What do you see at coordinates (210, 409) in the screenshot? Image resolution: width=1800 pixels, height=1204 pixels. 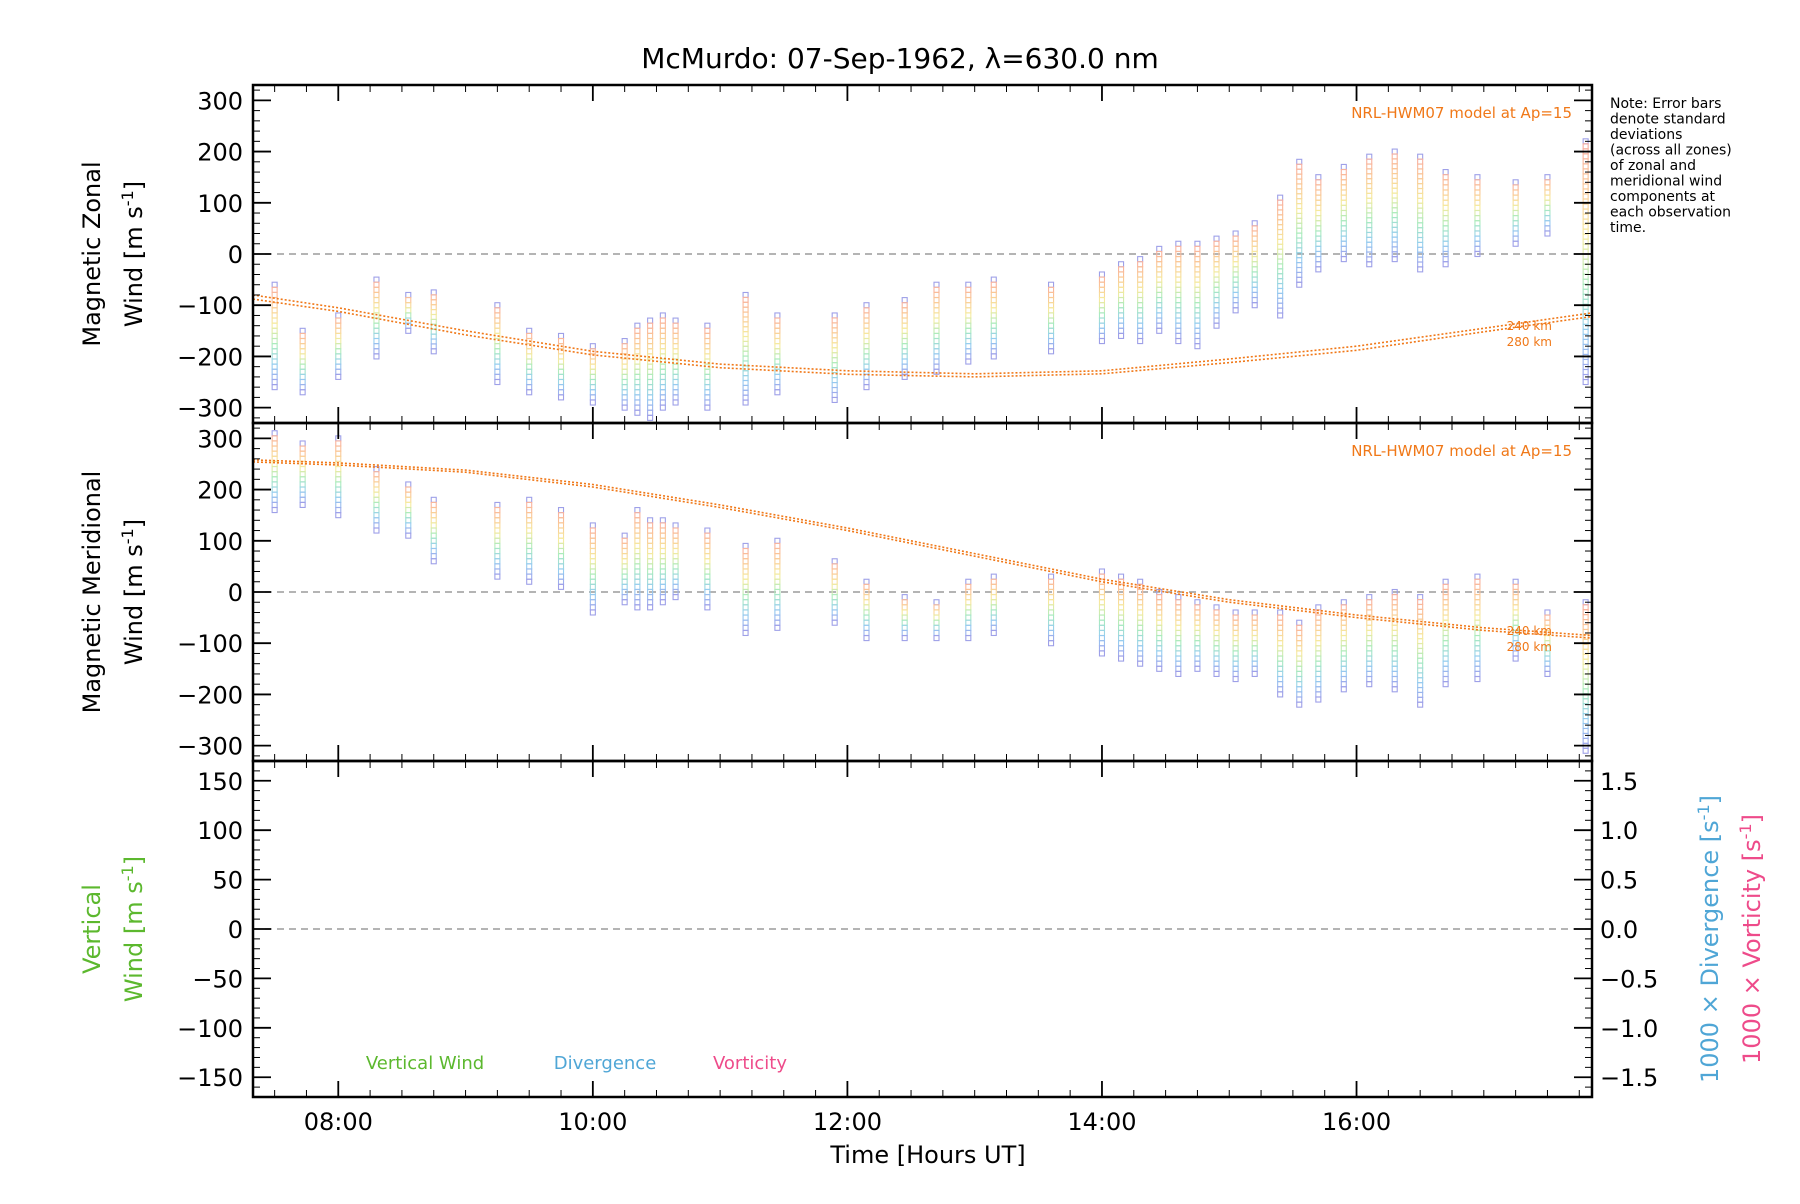 I see `y-tick-label: −300` at bounding box center [210, 409].